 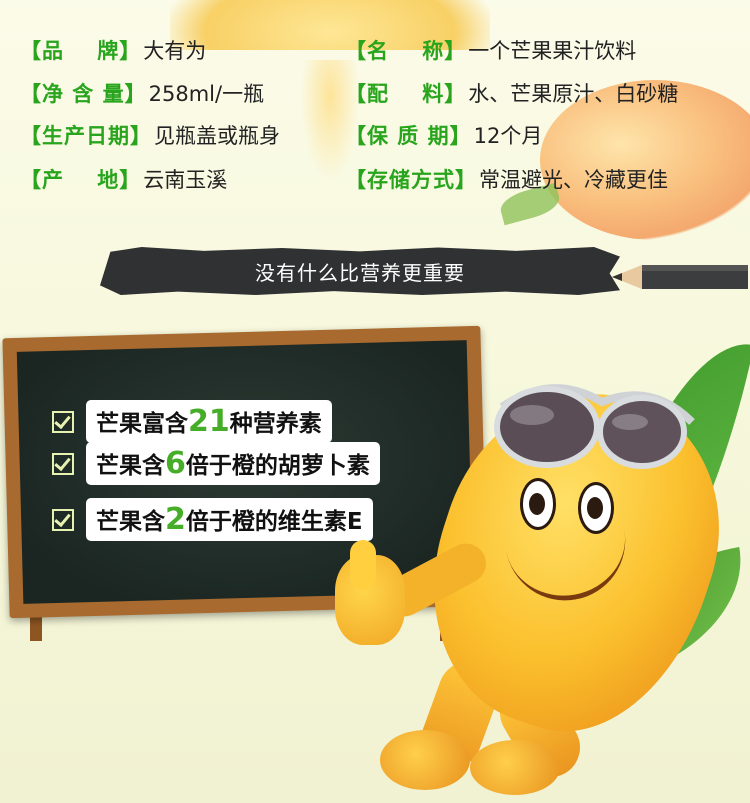 What do you see at coordinates (645, 160) in the screenshot?
I see `peach-decoration` at bounding box center [645, 160].